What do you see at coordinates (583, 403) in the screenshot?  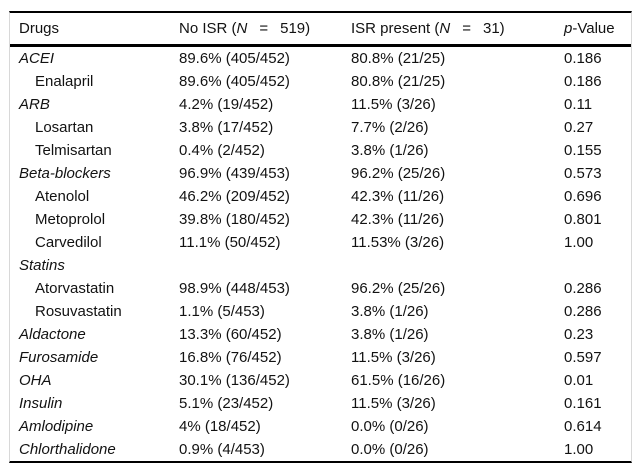 I see `p-value: 0.161` at bounding box center [583, 403].